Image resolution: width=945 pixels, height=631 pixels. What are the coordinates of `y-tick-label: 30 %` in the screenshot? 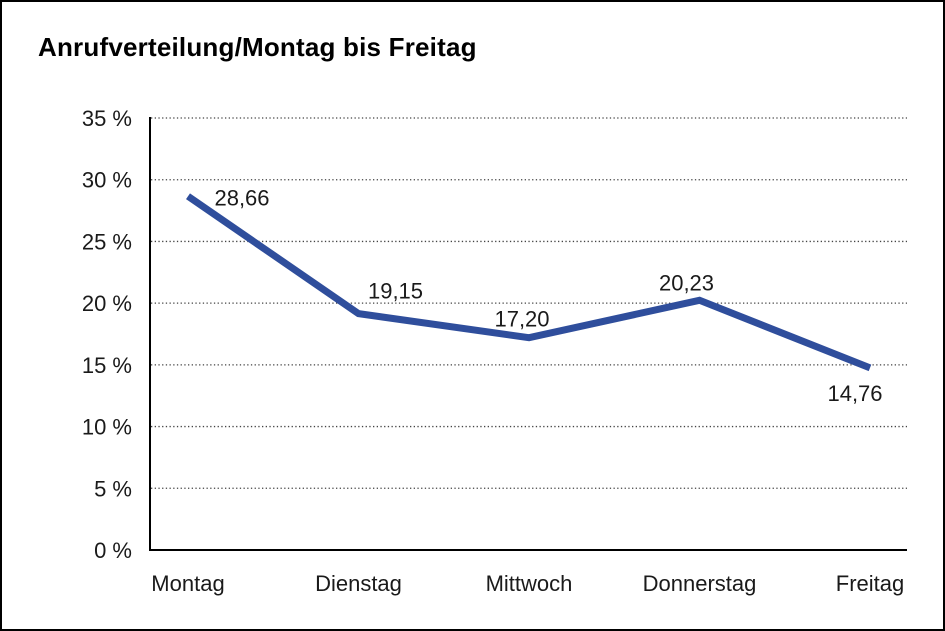 It's located at (107, 180).